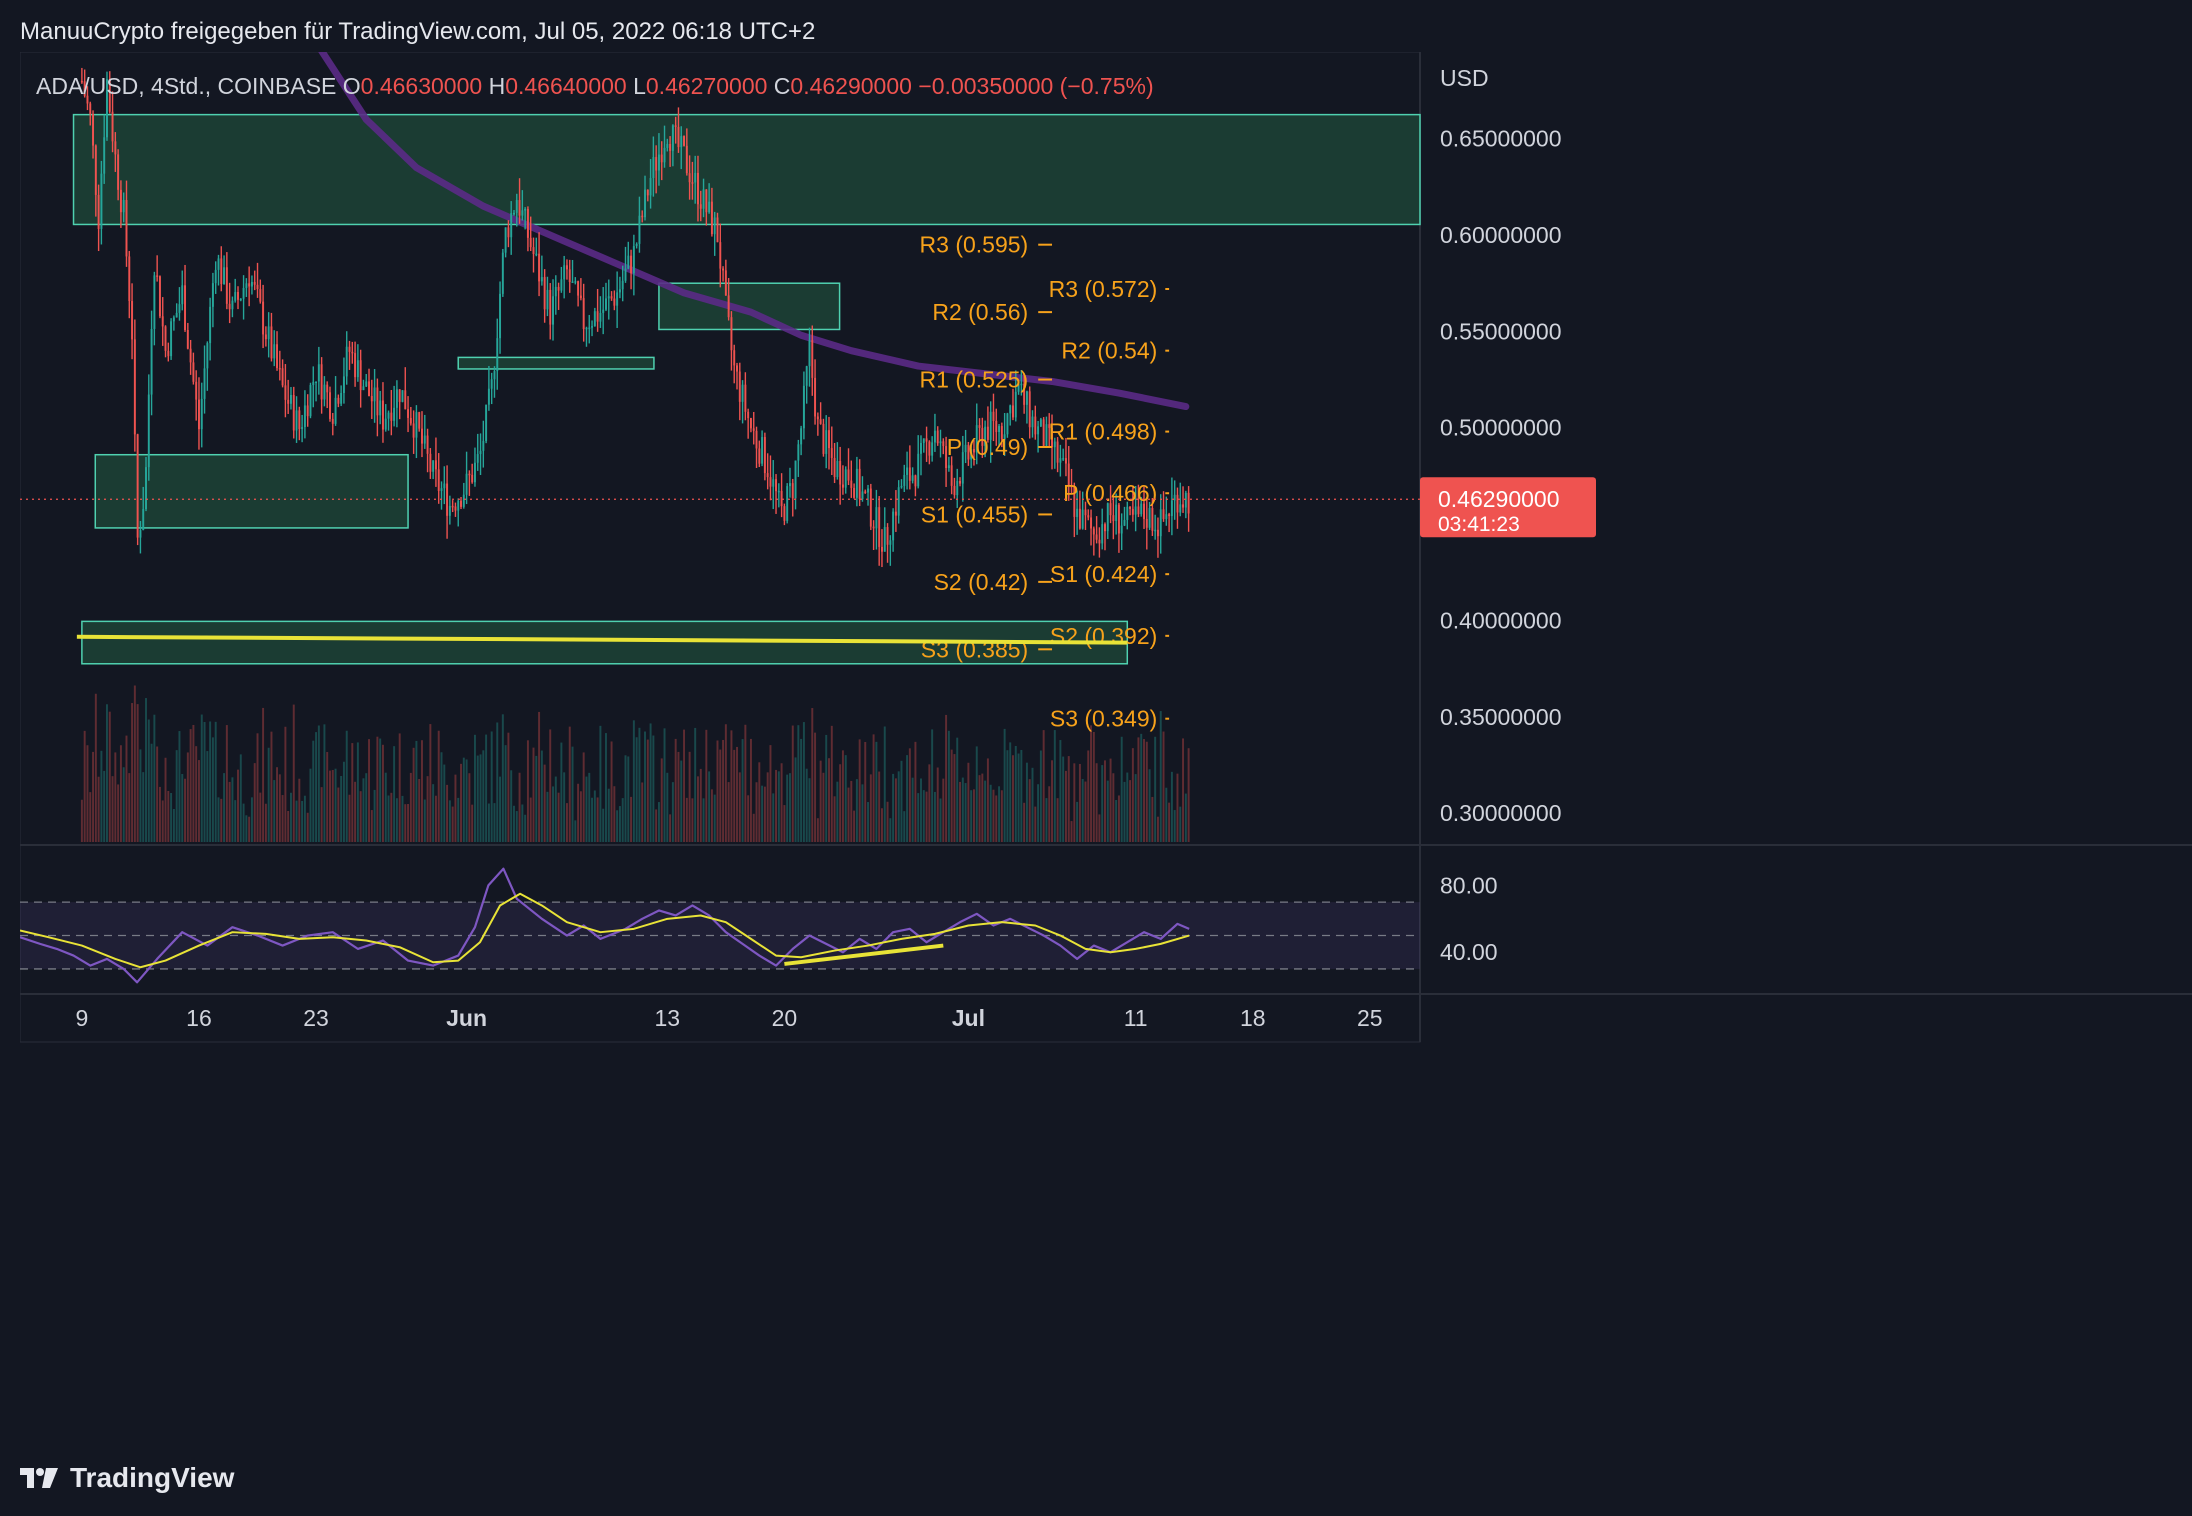 The image size is (2192, 1516). What do you see at coordinates (639, 86) in the screenshot?
I see `legend-part: L` at bounding box center [639, 86].